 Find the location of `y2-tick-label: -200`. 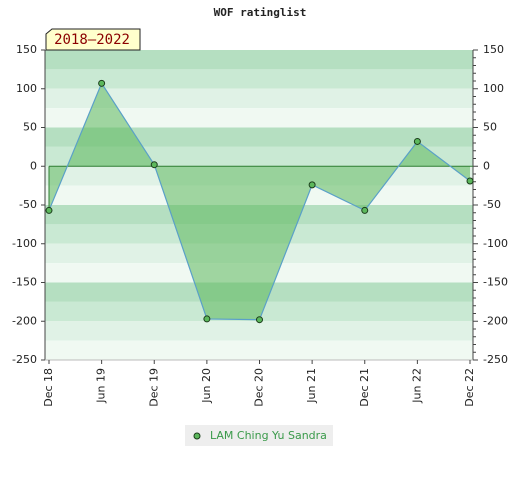

y2-tick-label: -200 is located at coordinates (495, 320).